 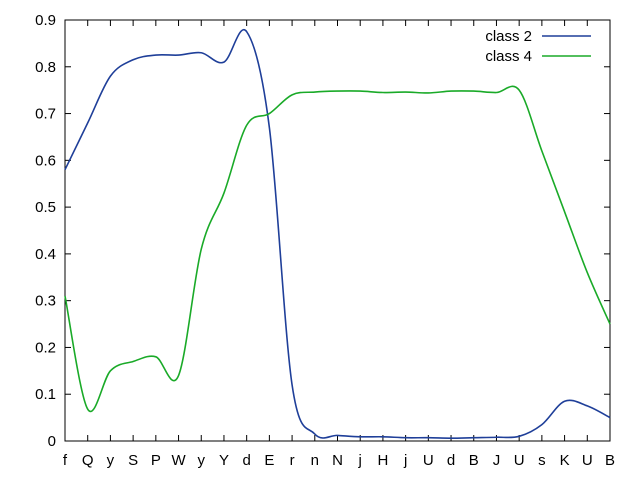 What do you see at coordinates (45, 207) in the screenshot?
I see `y-tick-label: 0.5` at bounding box center [45, 207].